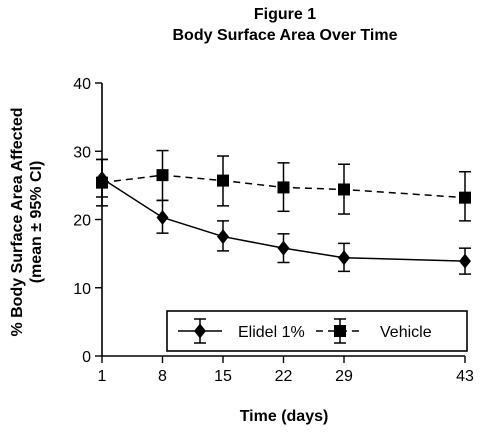  Describe the element at coordinates (17, 221) in the screenshot. I see `y-axis-label-line1: % Body Surface Area Affected` at that location.